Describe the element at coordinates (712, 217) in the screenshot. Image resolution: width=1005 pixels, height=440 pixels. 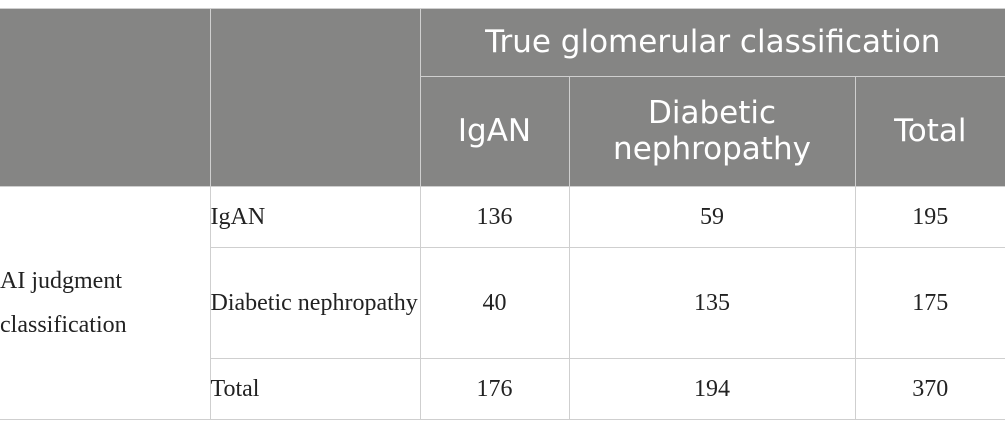
I see `cell-value: 59` at that location.